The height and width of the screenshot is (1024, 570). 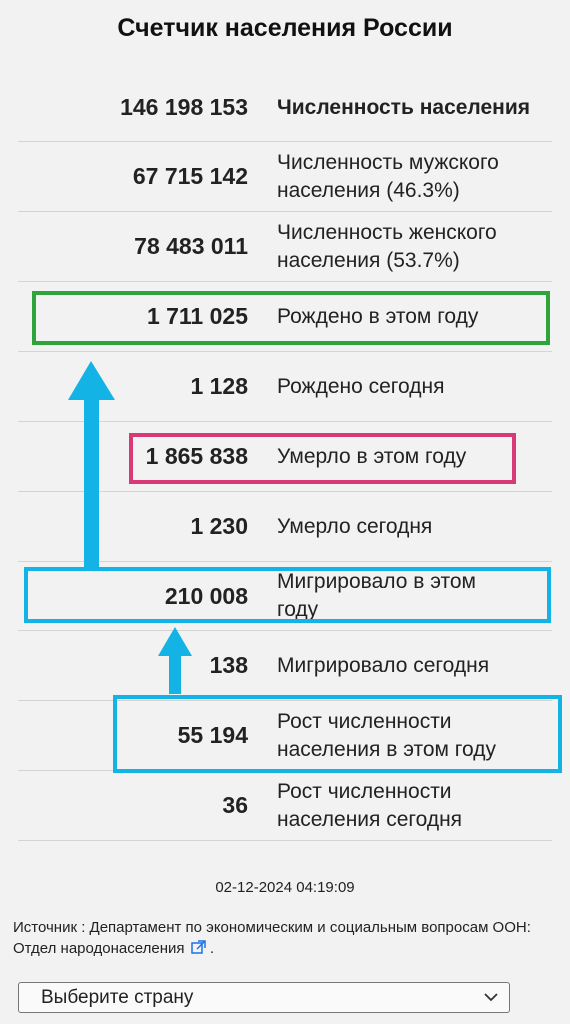 I want to click on highlight-box-born-this-year, so click(x=291, y=318).